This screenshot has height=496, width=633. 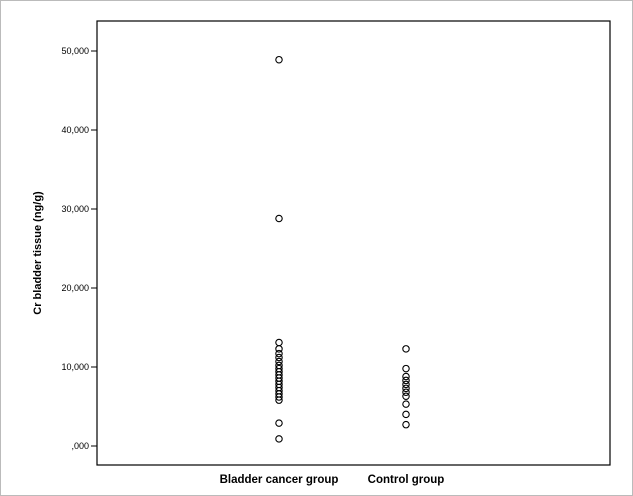 I want to click on y-tick-label: 50,000, so click(x=75, y=51).